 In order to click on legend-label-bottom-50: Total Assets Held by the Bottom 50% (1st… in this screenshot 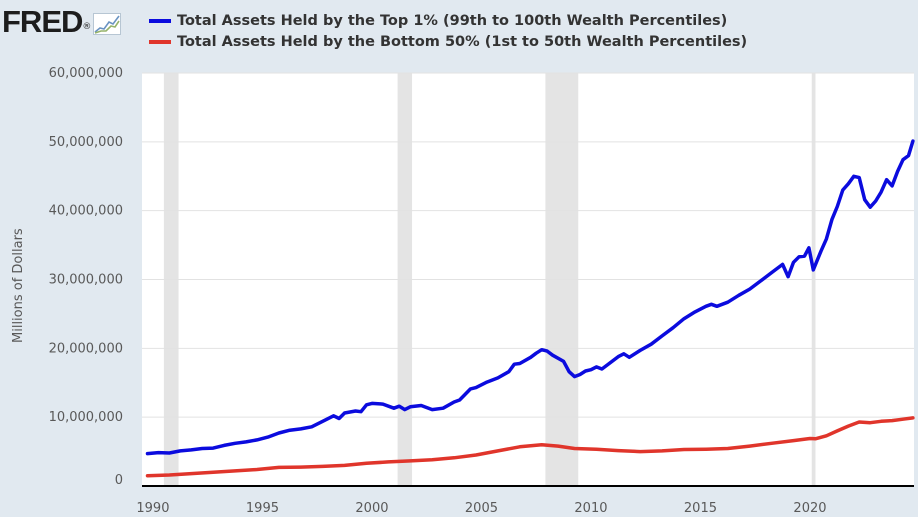, I will do `click(462, 41)`.